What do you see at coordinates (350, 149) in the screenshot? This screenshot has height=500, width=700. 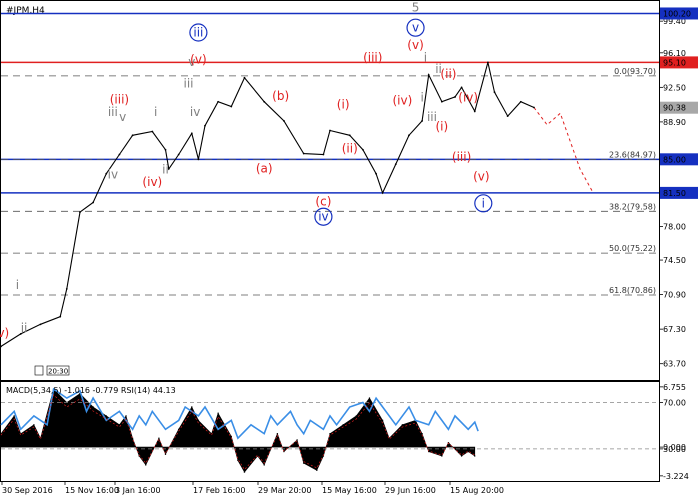 I see `wave-label-20: (ii)` at bounding box center [350, 149].